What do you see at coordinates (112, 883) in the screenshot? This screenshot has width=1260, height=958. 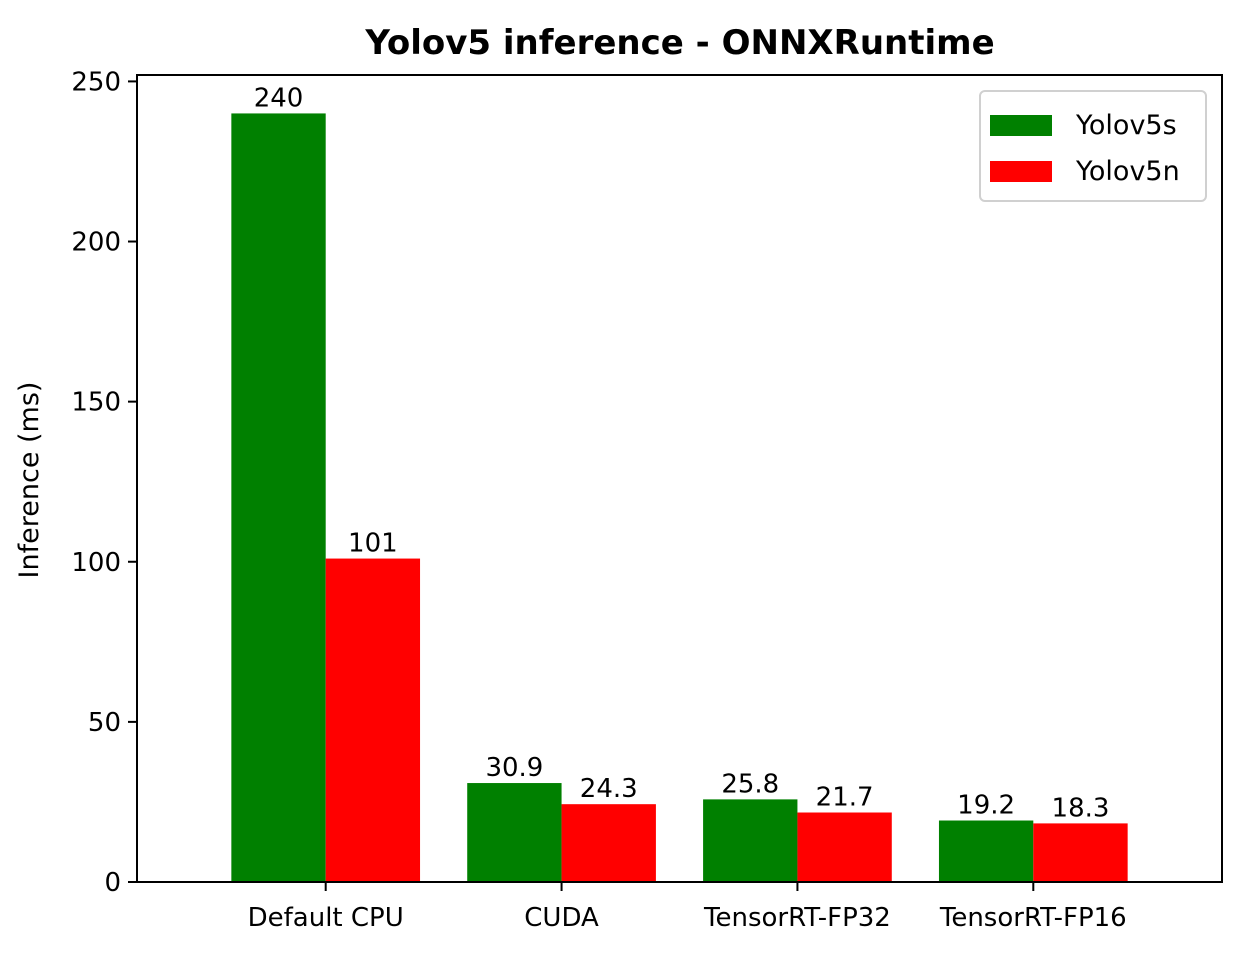 I see `y-tick-label: 0` at bounding box center [112, 883].